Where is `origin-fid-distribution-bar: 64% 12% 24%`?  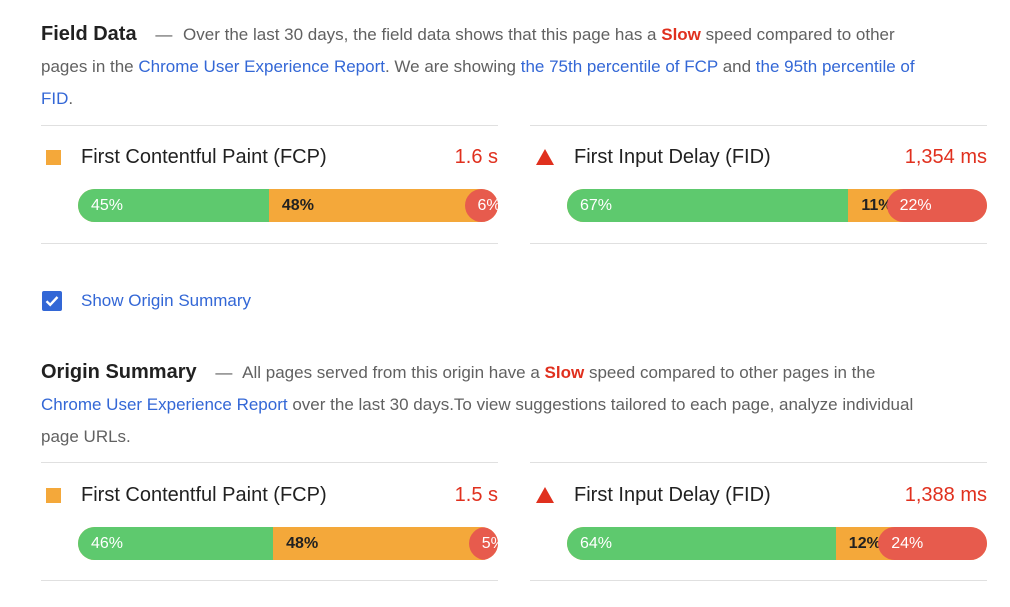
origin-fid-distribution-bar: 64% 12% 24% is located at coordinates (777, 543).